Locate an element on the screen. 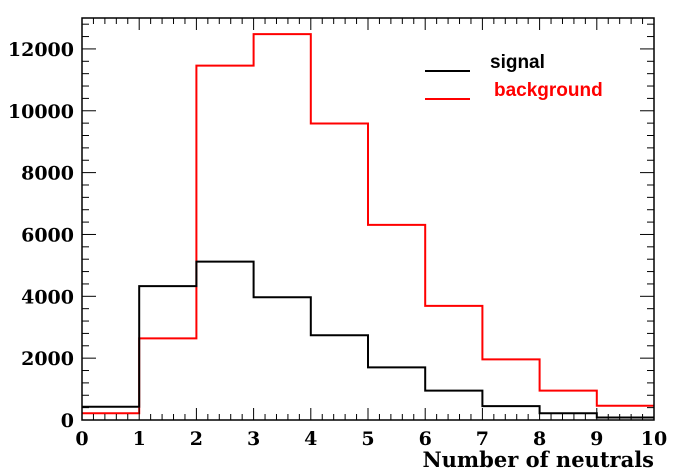 The width and height of the screenshot is (696, 472). x-tick-label: 0 is located at coordinates (81, 439).